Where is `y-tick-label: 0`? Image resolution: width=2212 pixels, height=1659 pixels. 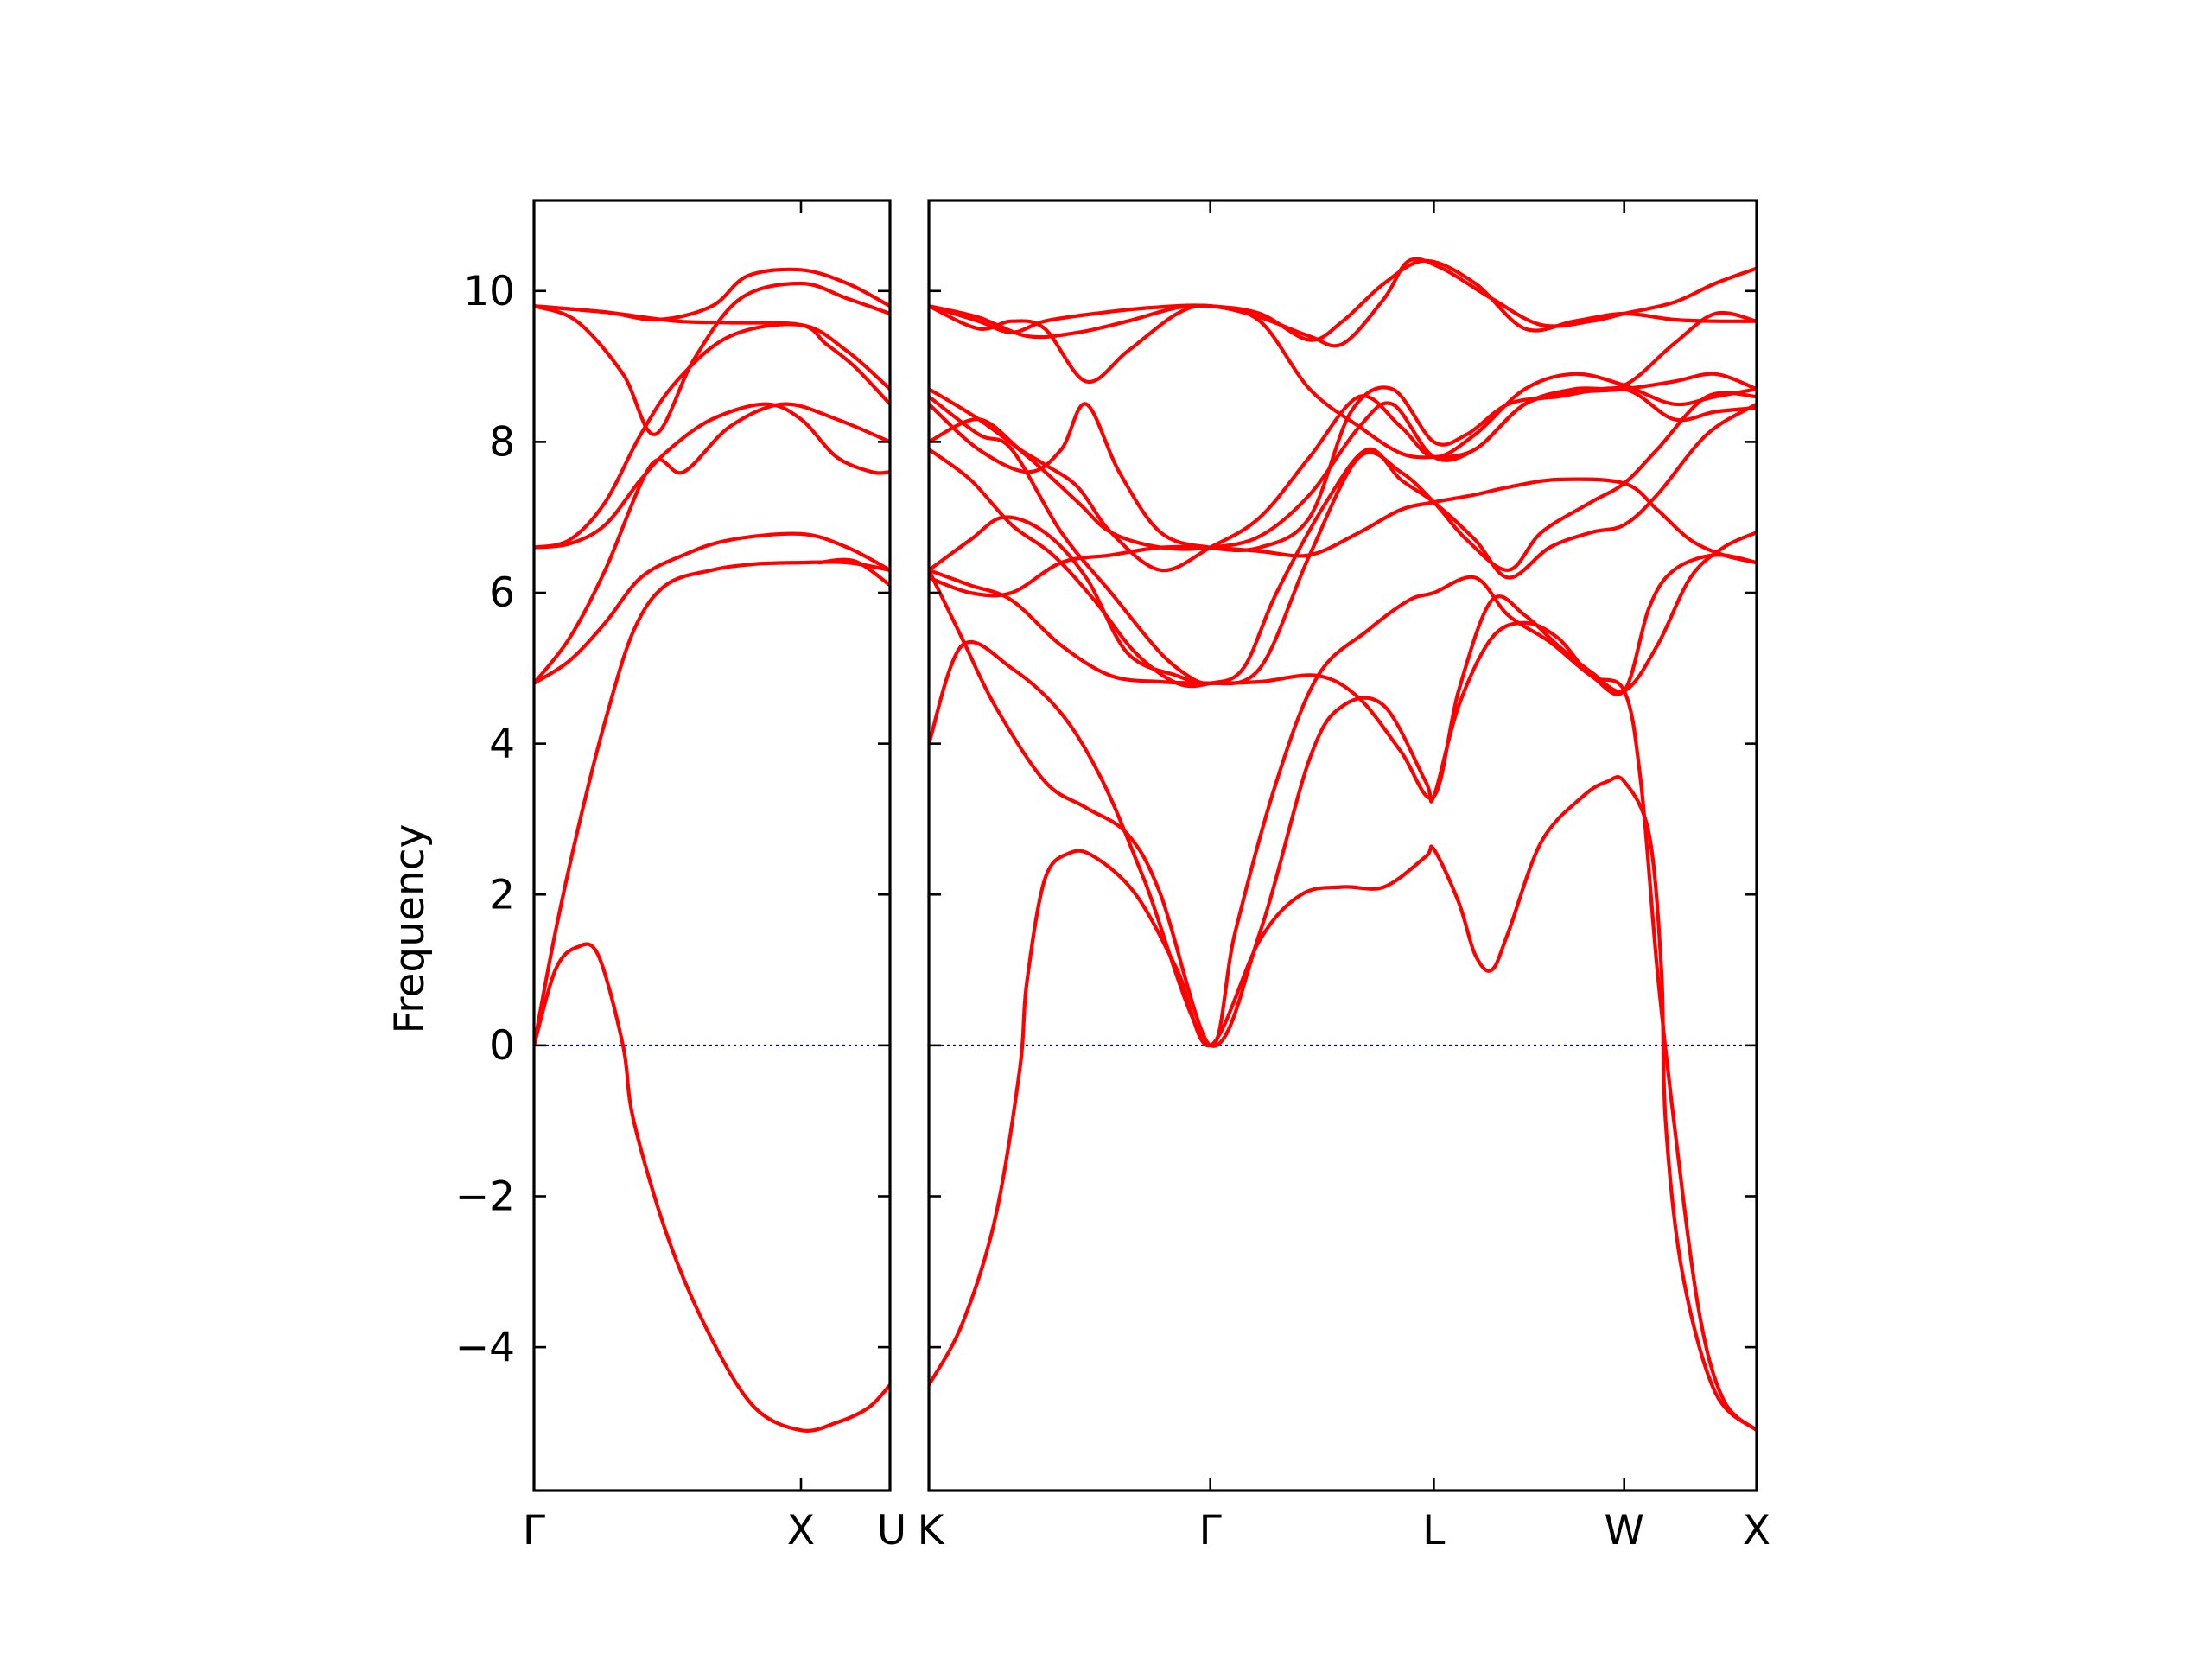
y-tick-label: 0 is located at coordinates (502, 1046).